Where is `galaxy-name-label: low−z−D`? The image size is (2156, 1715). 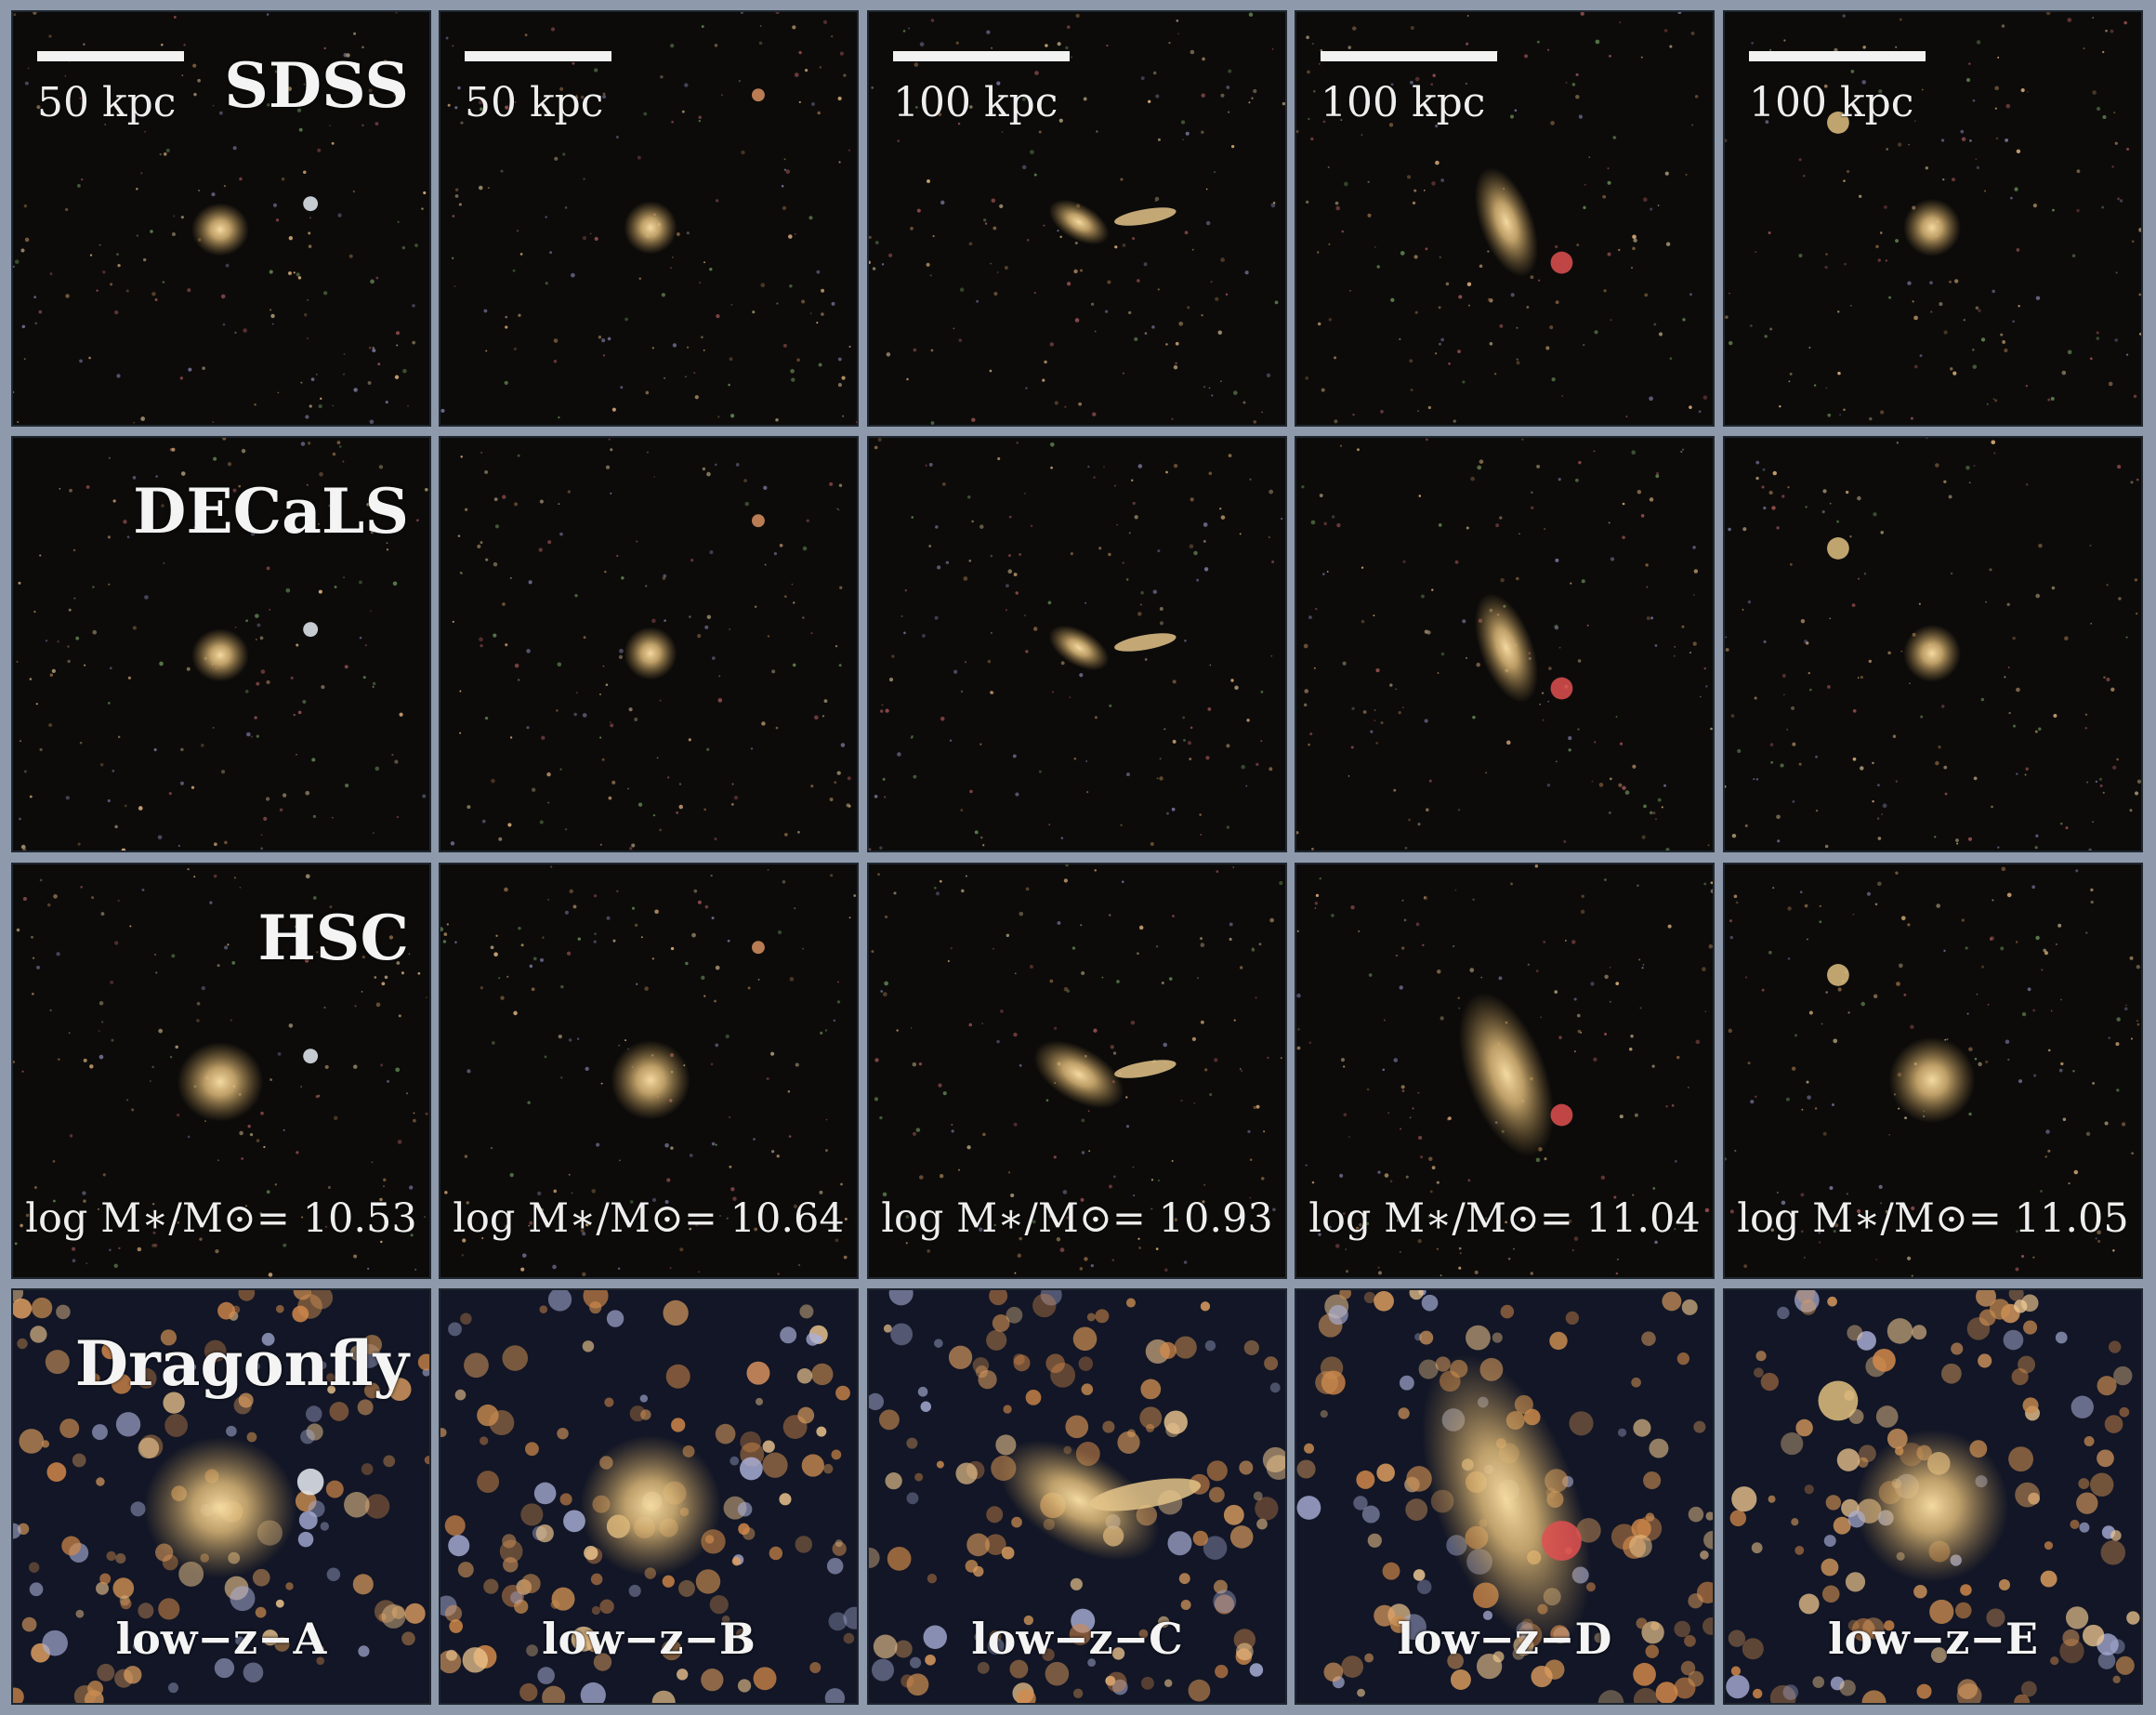 galaxy-name-label: low−z−D is located at coordinates (1505, 1639).